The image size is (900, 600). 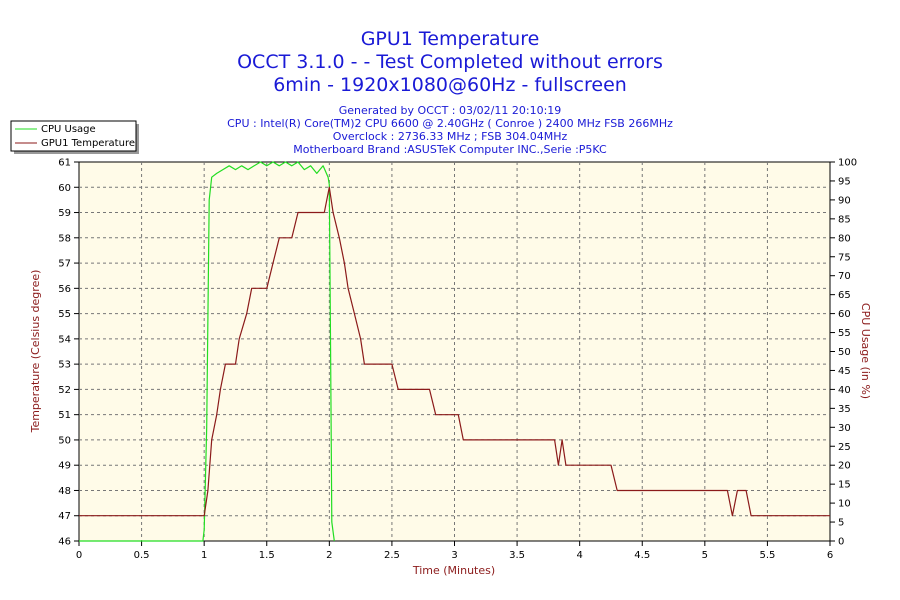 What do you see at coordinates (450, 39) in the screenshot?
I see `chart-title-line-1: GPU1 Temperature` at bounding box center [450, 39].